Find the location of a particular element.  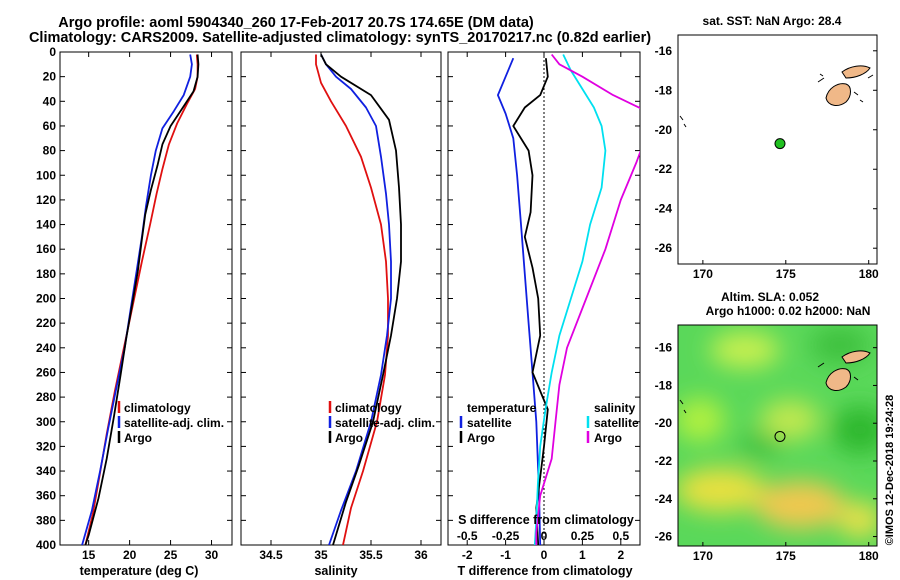

legend-s-argo-label: Argo is located at coordinates (608, 438).